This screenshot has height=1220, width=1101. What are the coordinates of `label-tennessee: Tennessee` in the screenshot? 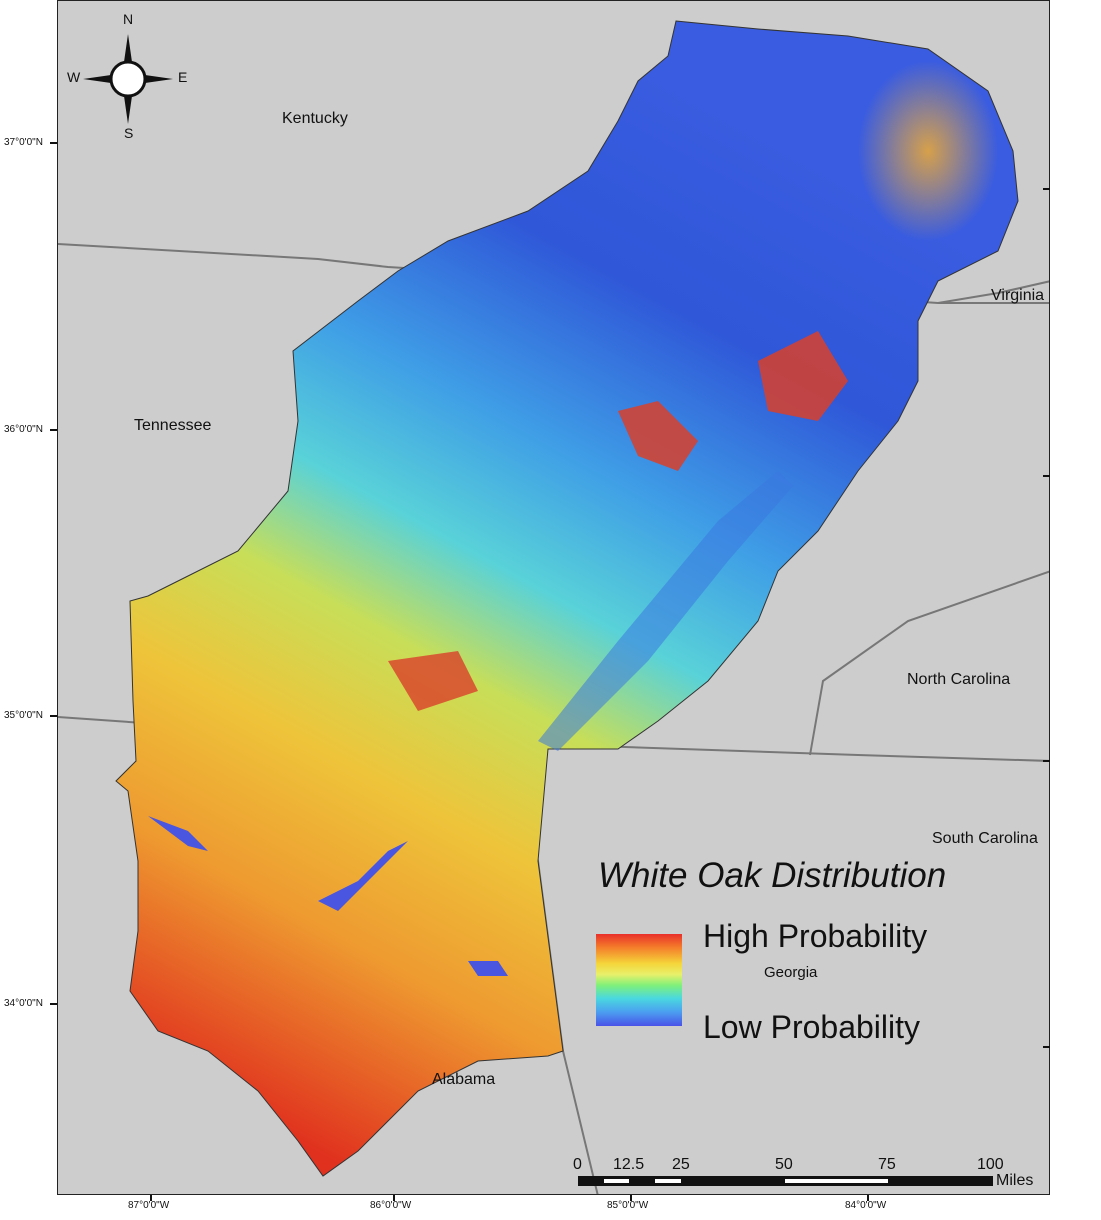 It's located at (173, 425).